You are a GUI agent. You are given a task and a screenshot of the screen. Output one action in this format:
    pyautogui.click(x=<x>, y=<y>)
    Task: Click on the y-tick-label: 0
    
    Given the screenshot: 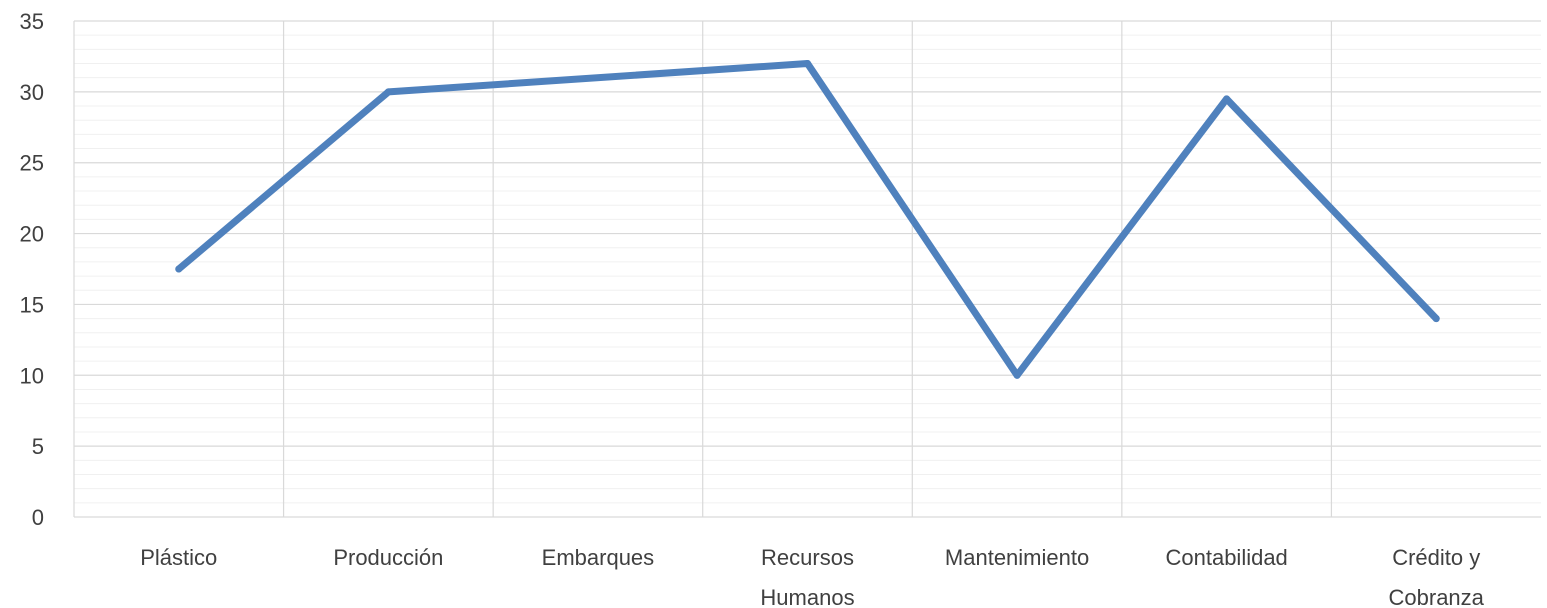 What is the action you would take?
    pyautogui.click(x=38, y=517)
    